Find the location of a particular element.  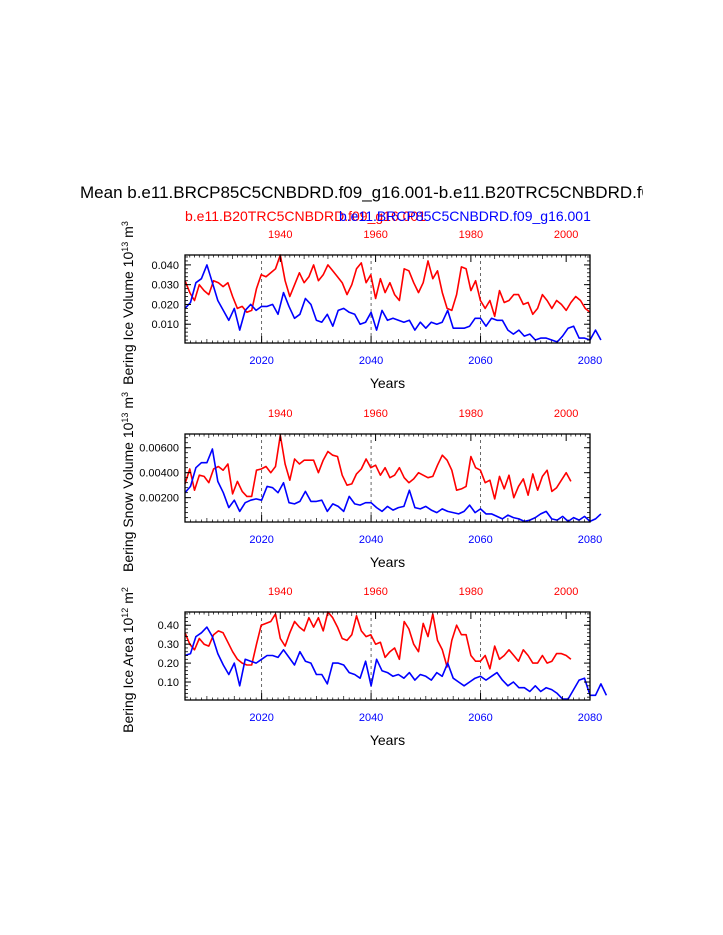

y-tick-label: 0.00400 is located at coordinates (159, 474).